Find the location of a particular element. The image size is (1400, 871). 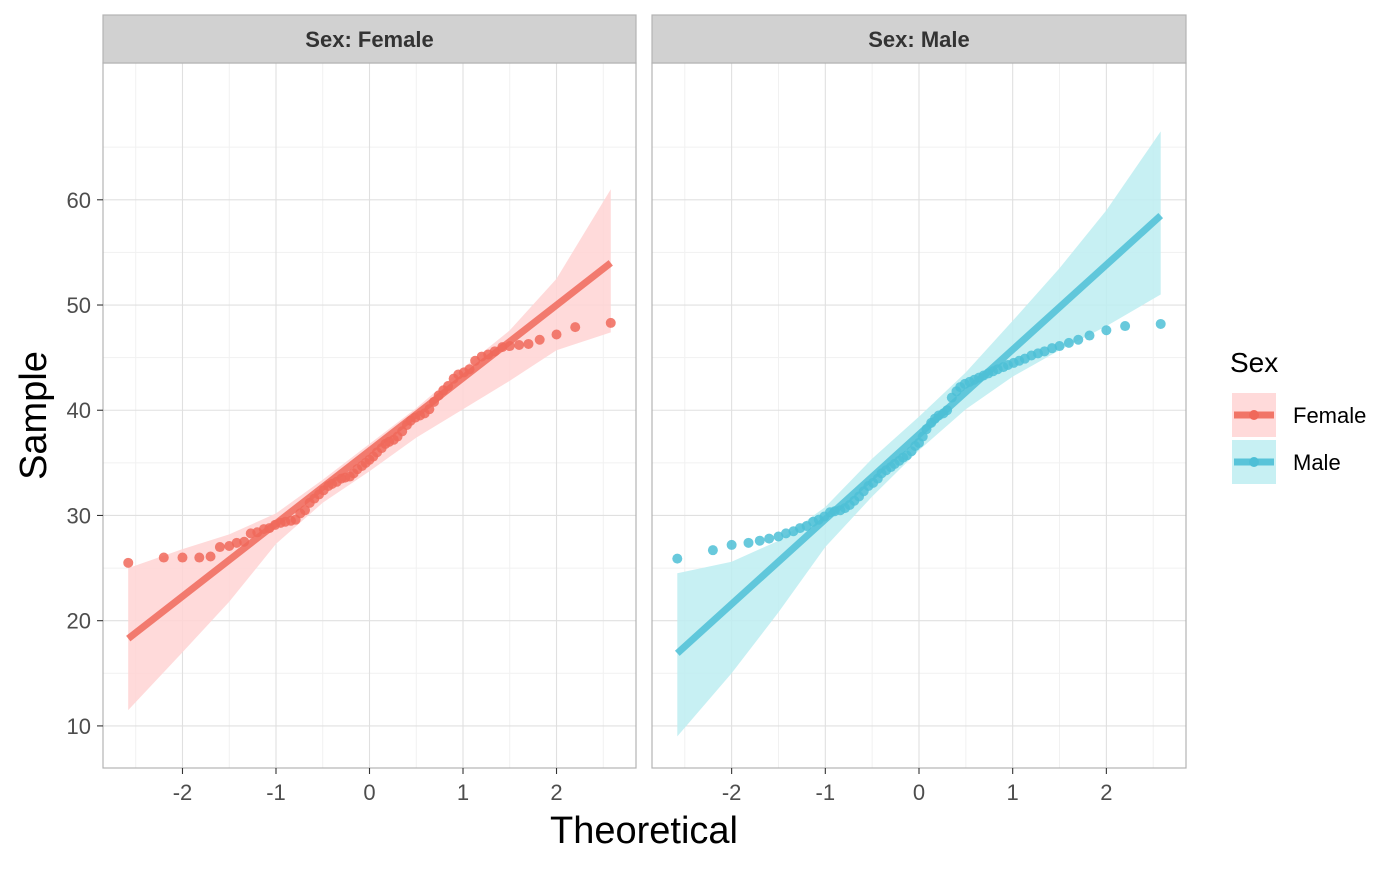

legend-key-female is located at coordinates (1254, 415).